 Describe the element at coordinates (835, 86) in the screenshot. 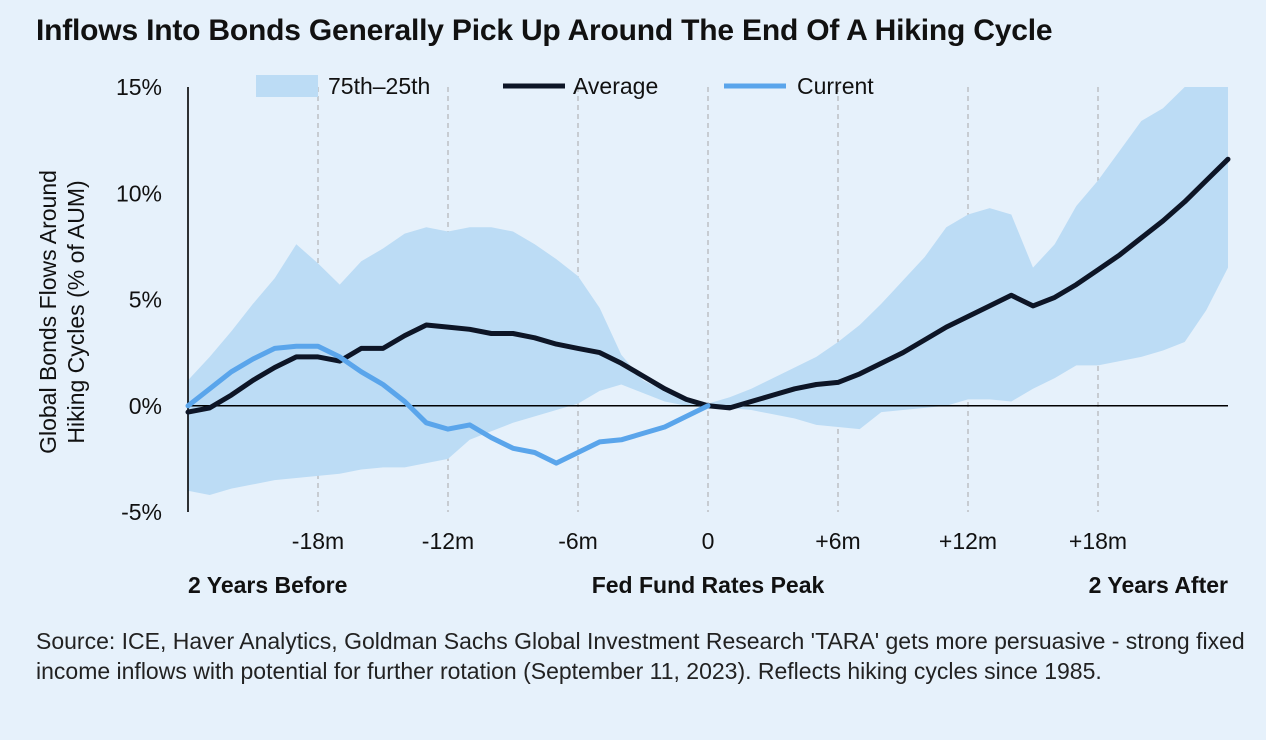

I see `legend-label-current: Current` at that location.